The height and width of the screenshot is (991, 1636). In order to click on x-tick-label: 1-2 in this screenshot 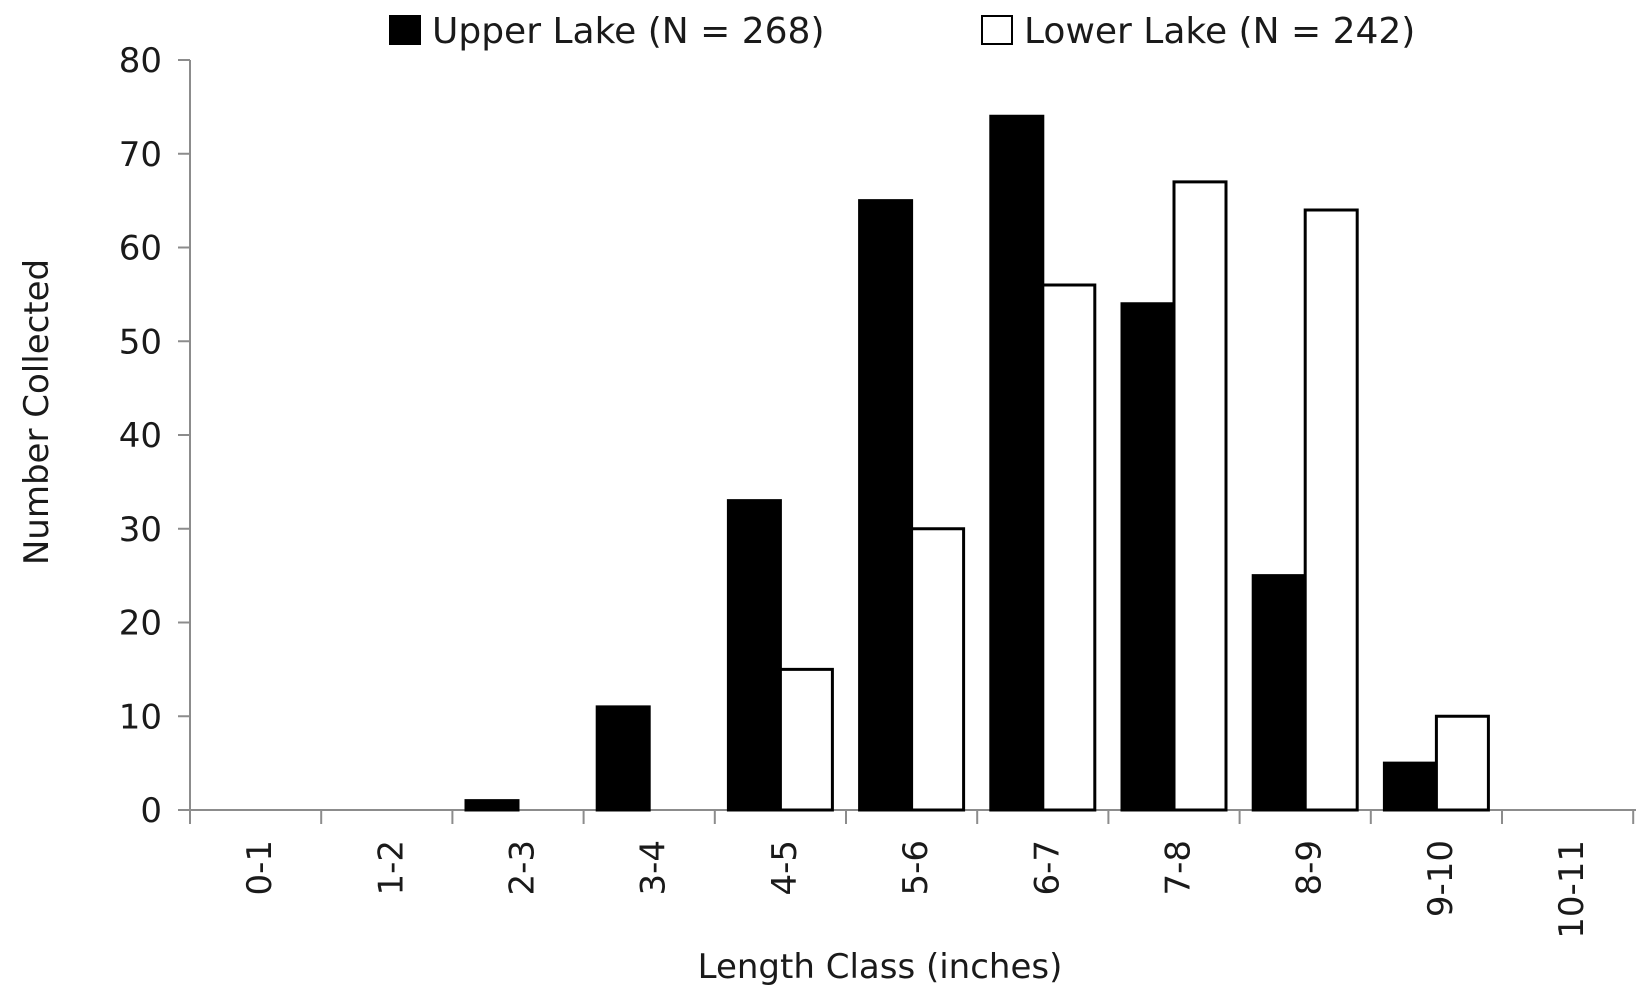, I will do `click(391, 868)`.